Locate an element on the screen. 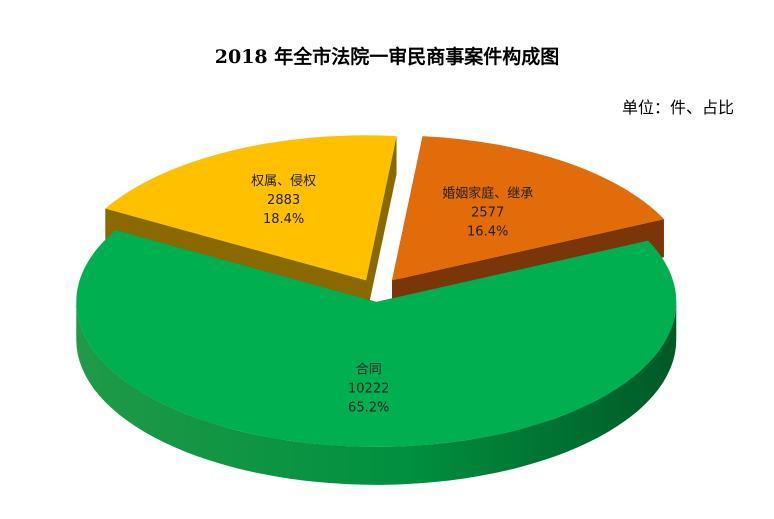 Image resolution: width=774 pixels, height=519 pixels. chart-title: 2018 年全市法院一审民商事案件构成图 is located at coordinates (387, 57).